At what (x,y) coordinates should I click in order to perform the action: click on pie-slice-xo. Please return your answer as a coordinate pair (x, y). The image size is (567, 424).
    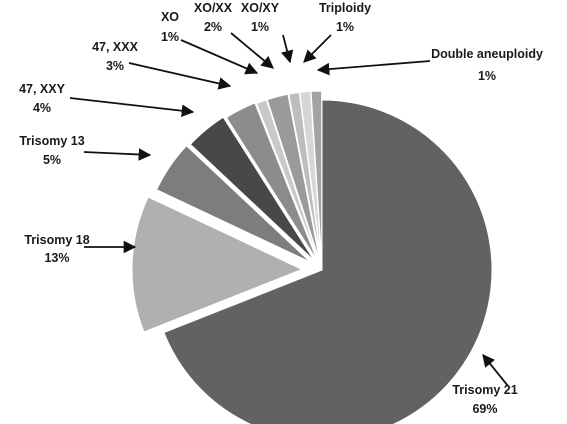
    Looking at the image, I should click on (287, 180).